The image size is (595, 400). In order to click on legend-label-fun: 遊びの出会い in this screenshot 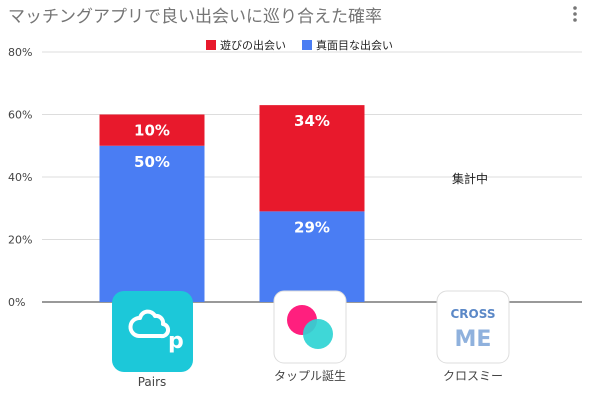, I will do `click(253, 45)`.